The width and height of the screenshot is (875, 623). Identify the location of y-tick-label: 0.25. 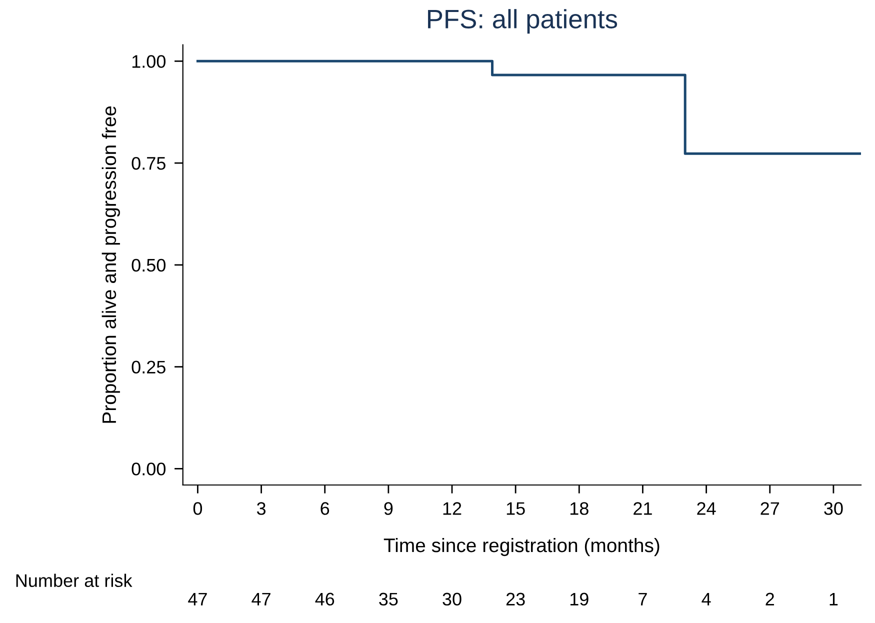
(149, 367).